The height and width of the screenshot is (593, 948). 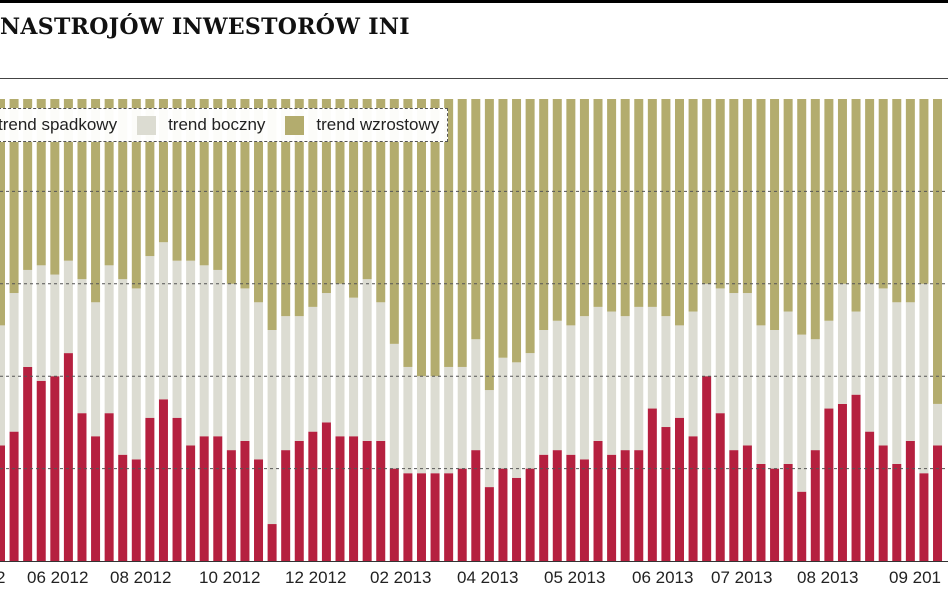 What do you see at coordinates (205, 27) in the screenshot?
I see `chart-title: NASTROJÓW INWESTORÓW INI` at bounding box center [205, 27].